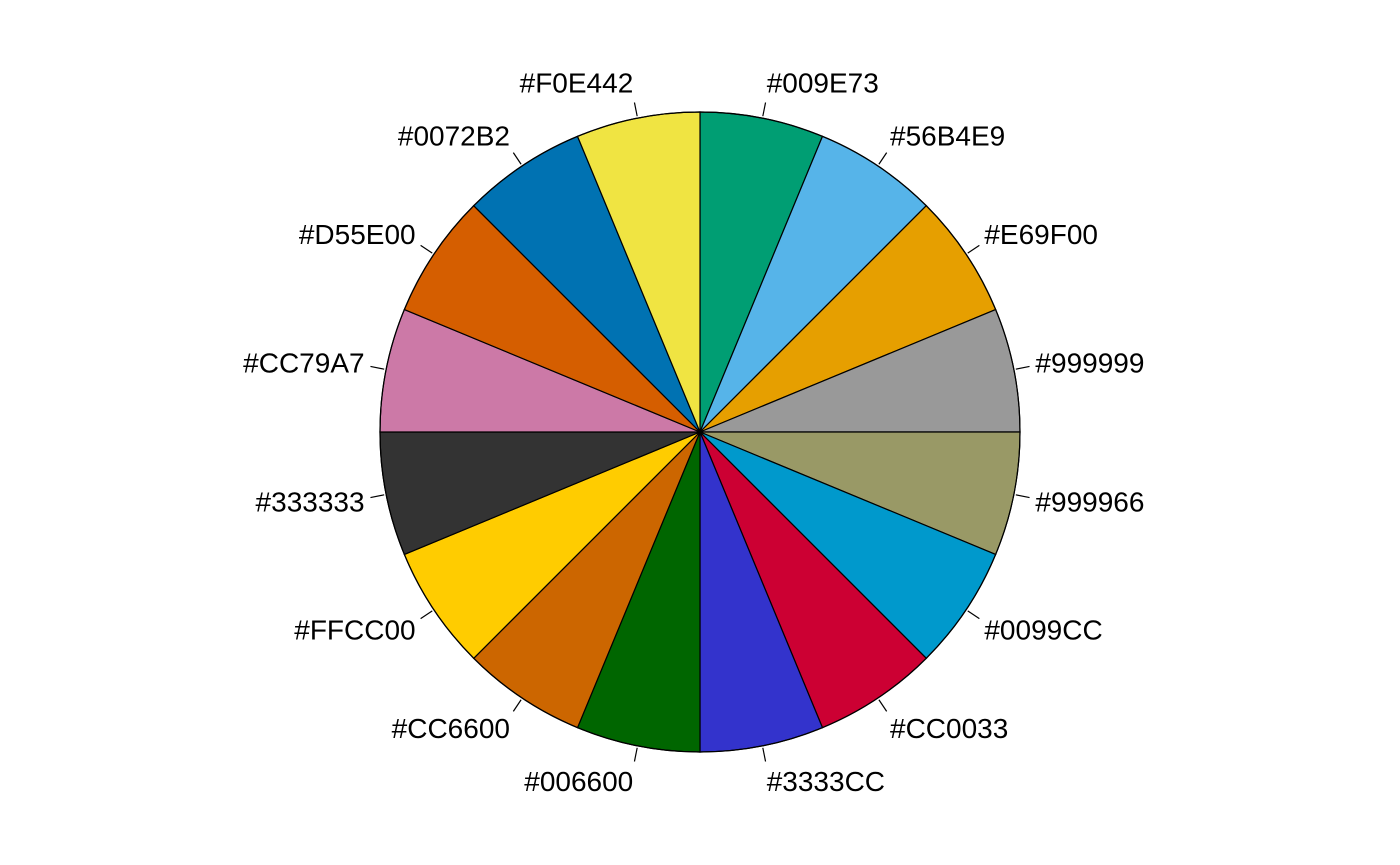 The height and width of the screenshot is (865, 1400). Describe the element at coordinates (1089, 362) in the screenshot. I see `slice-label: #999999` at that location.